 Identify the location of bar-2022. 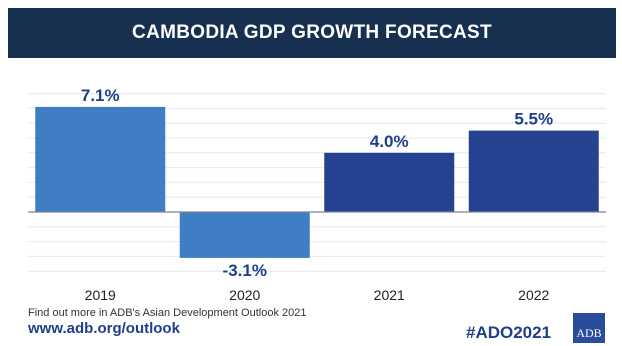
(533, 171).